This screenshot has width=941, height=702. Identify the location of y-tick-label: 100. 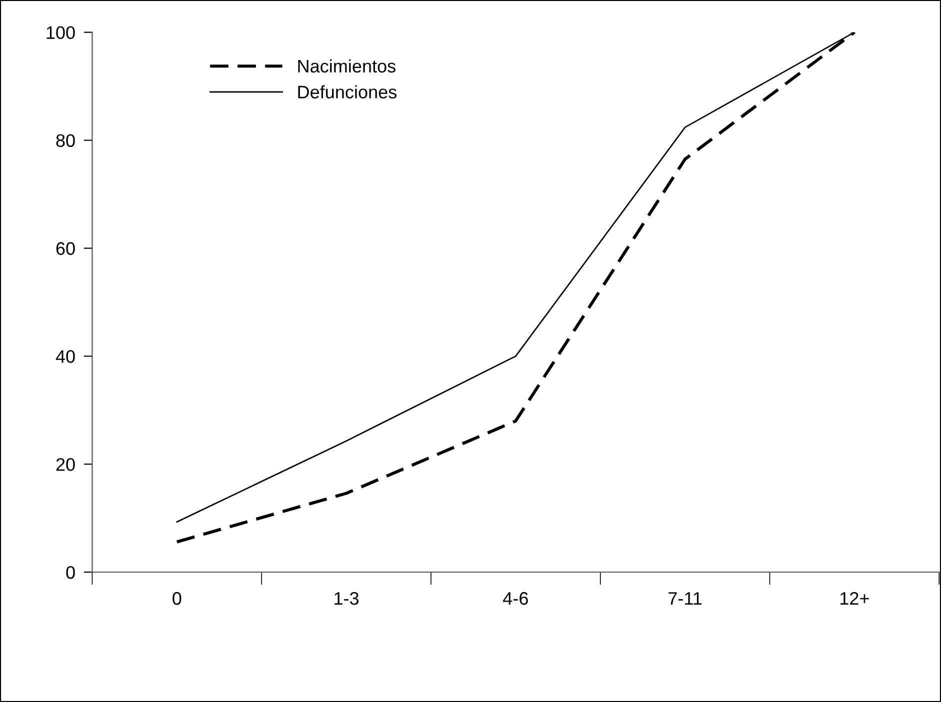
(60, 33).